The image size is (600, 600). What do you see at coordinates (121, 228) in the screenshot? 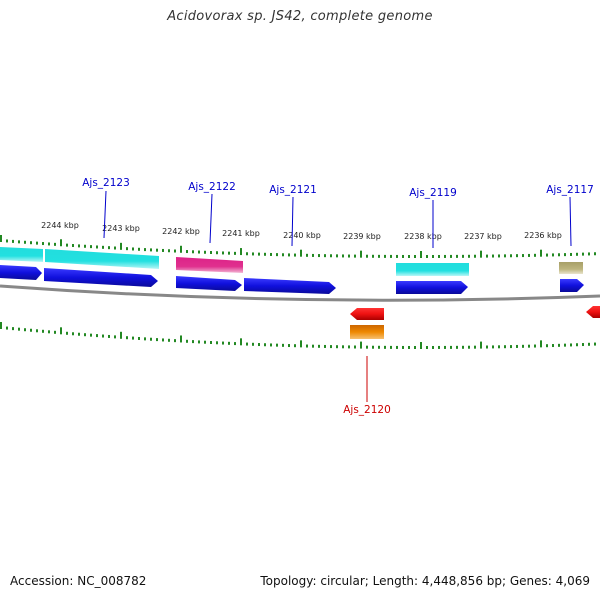
I see `tick-label: 2243 kbp` at bounding box center [121, 228].